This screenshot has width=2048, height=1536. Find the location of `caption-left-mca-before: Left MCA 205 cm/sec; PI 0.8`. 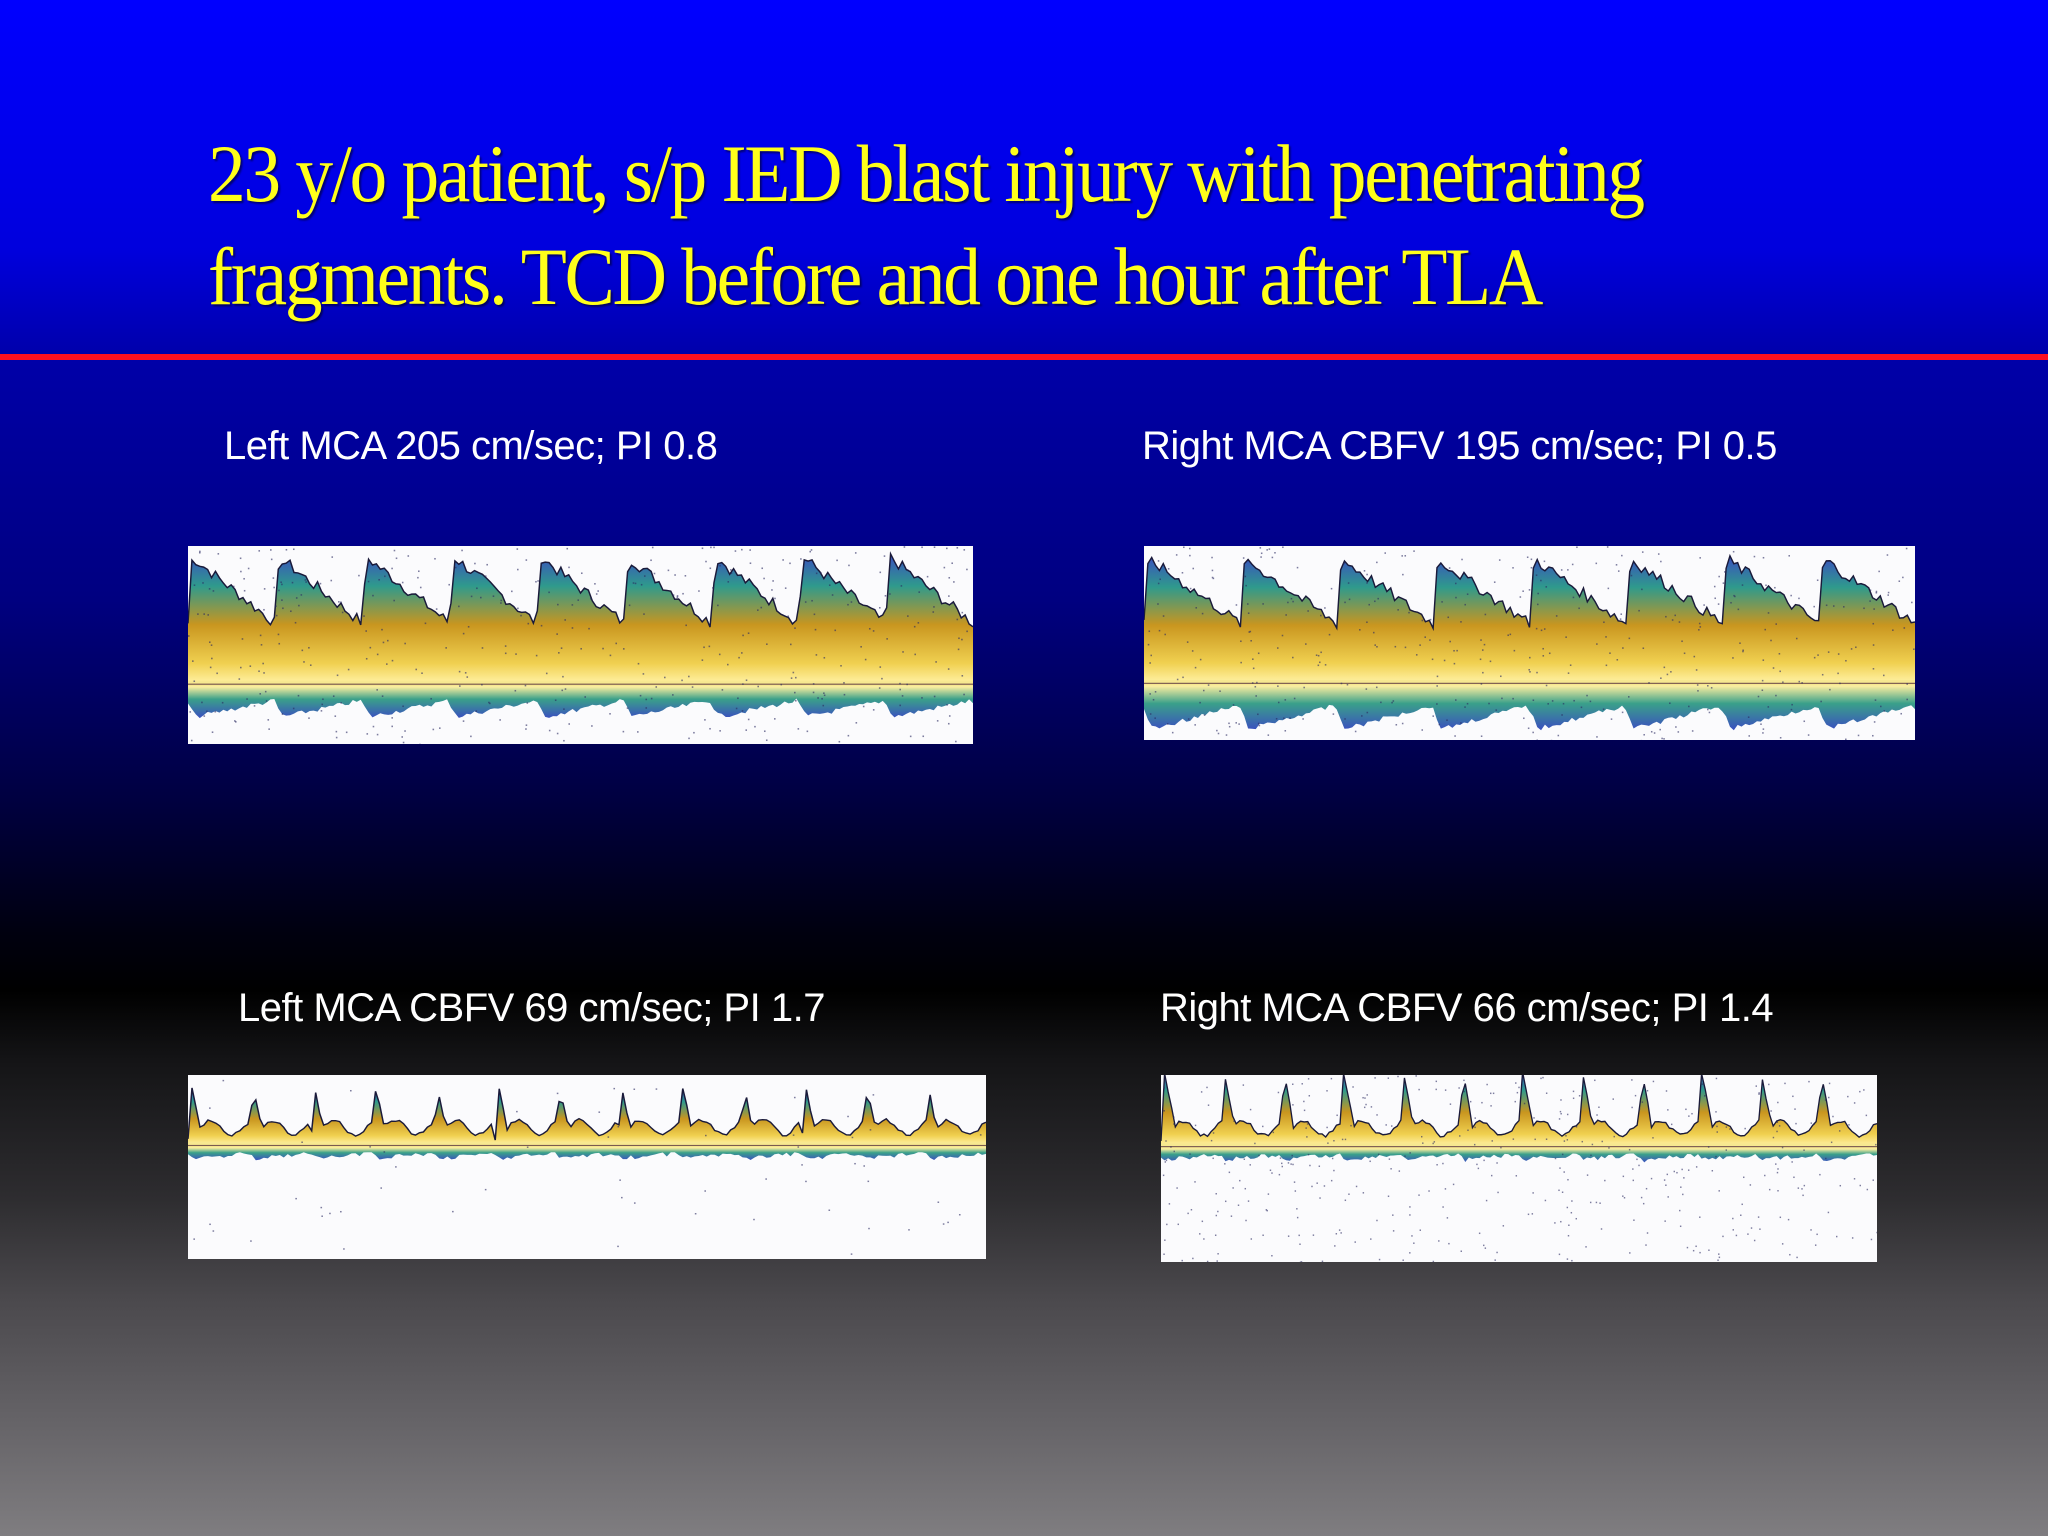

caption-left-mca-before: Left MCA 205 cm/sec; PI 0.8 is located at coordinates (471, 446).